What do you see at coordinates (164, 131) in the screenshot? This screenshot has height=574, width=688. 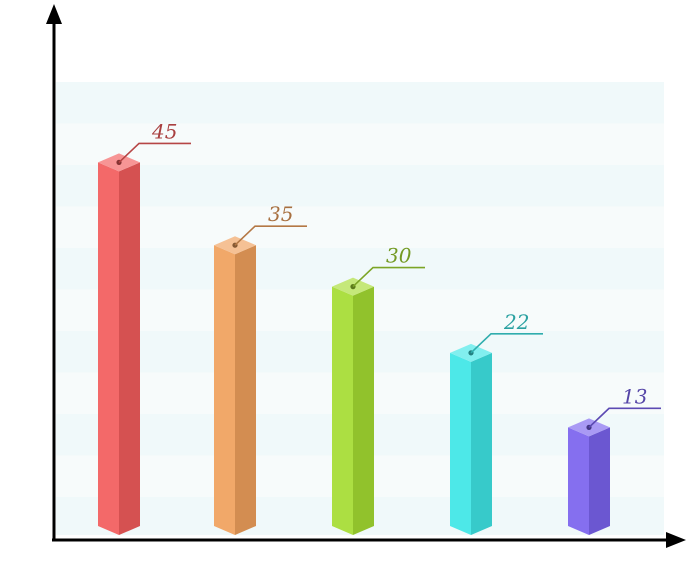 I see `data-label: 45` at bounding box center [164, 131].